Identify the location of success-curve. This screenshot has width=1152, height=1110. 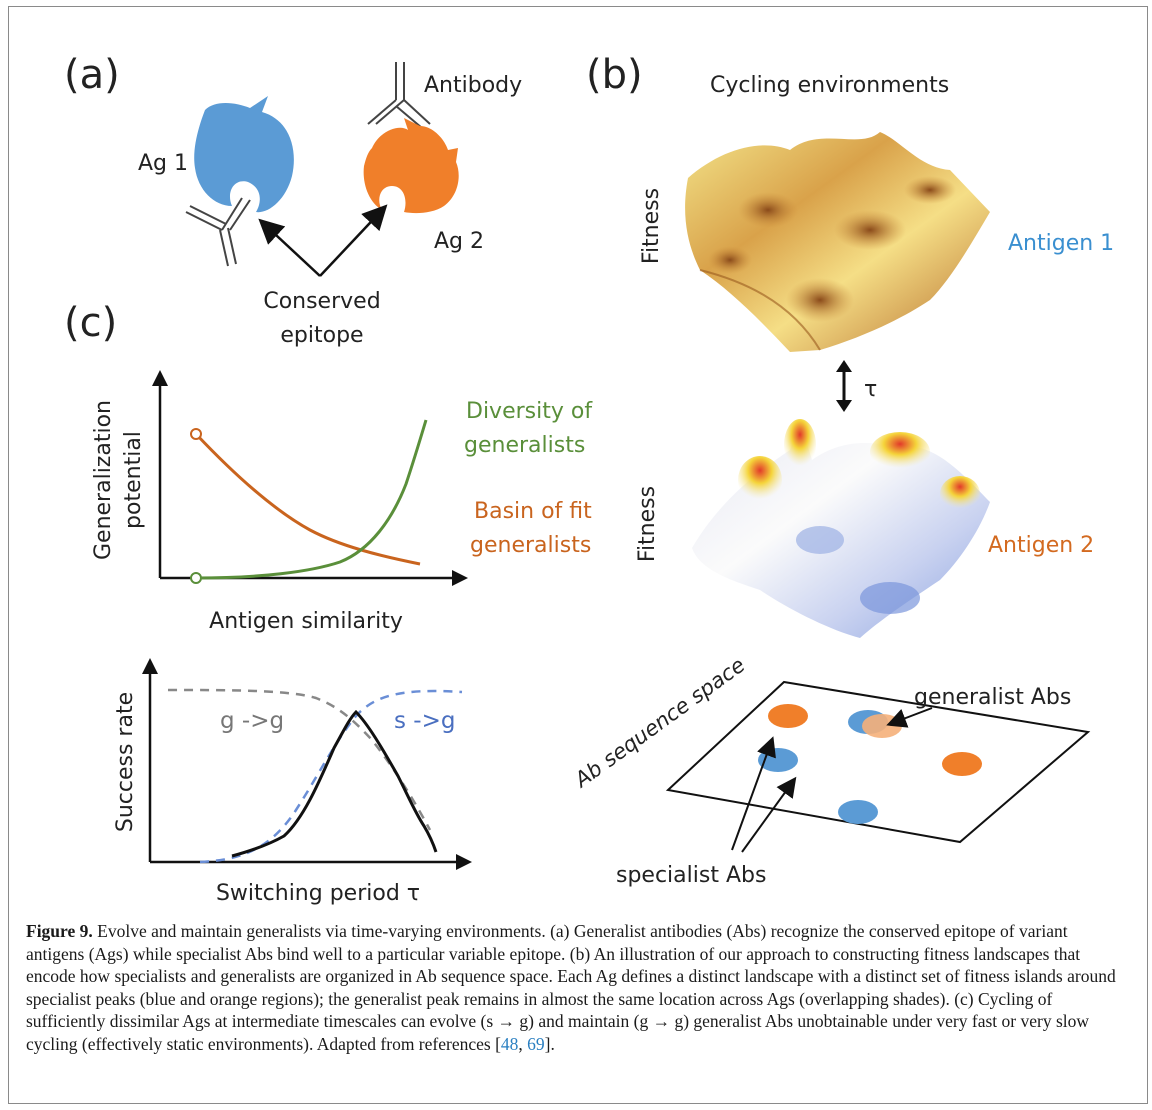
(334, 783).